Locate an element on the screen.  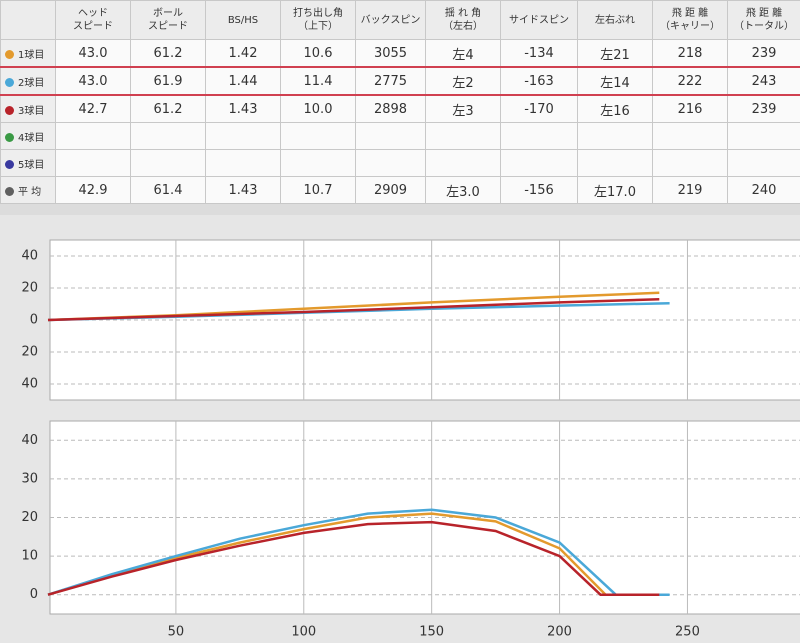
shot-row: 3球目 42.7 61.2 1.43 10.0 2898 左3 -170 左16 216 239 is located at coordinates (400, 108).